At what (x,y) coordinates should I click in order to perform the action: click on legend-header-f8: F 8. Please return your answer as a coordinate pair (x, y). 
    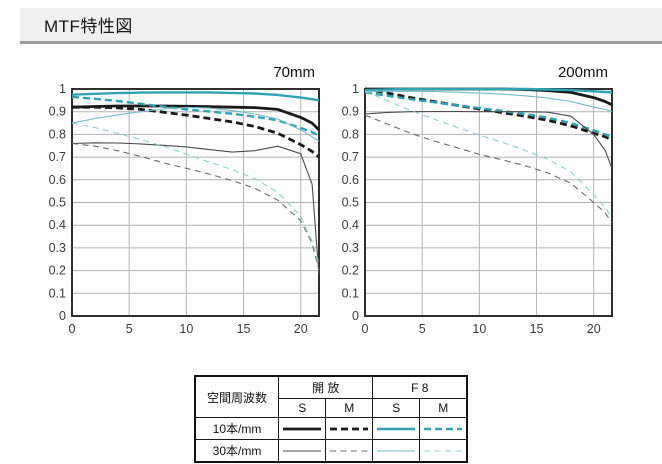
    Looking at the image, I should click on (420, 387).